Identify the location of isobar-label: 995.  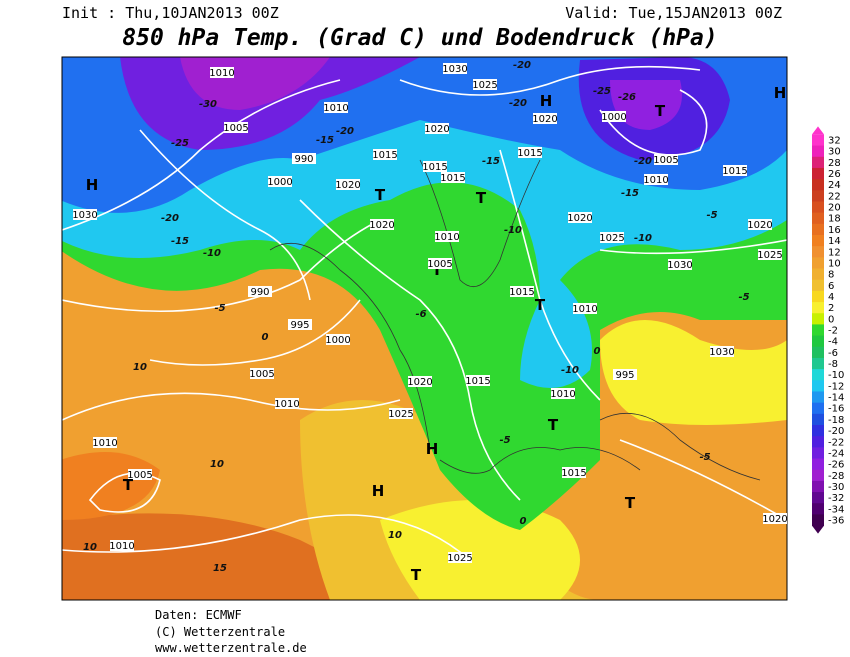
(299, 325).